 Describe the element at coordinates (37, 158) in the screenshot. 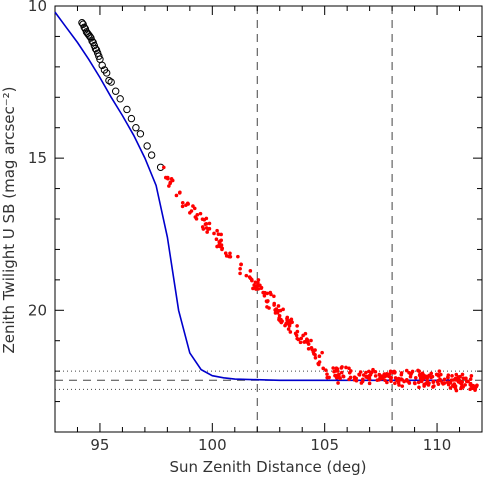

I see `y-tick-label: 15` at that location.